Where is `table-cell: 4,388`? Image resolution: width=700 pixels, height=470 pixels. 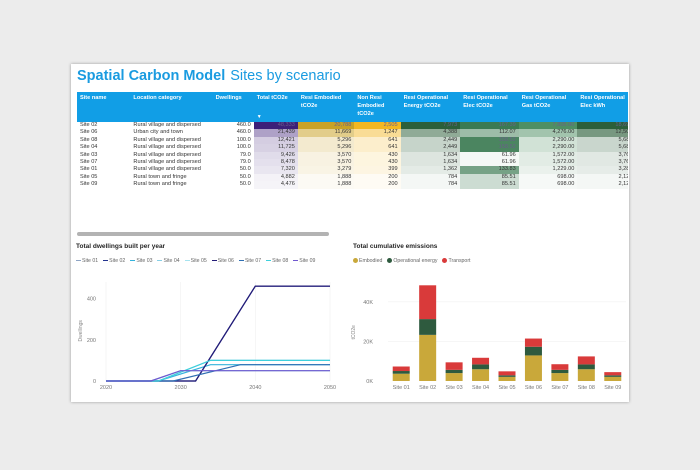 table-cell: 4,388 is located at coordinates (430, 133).